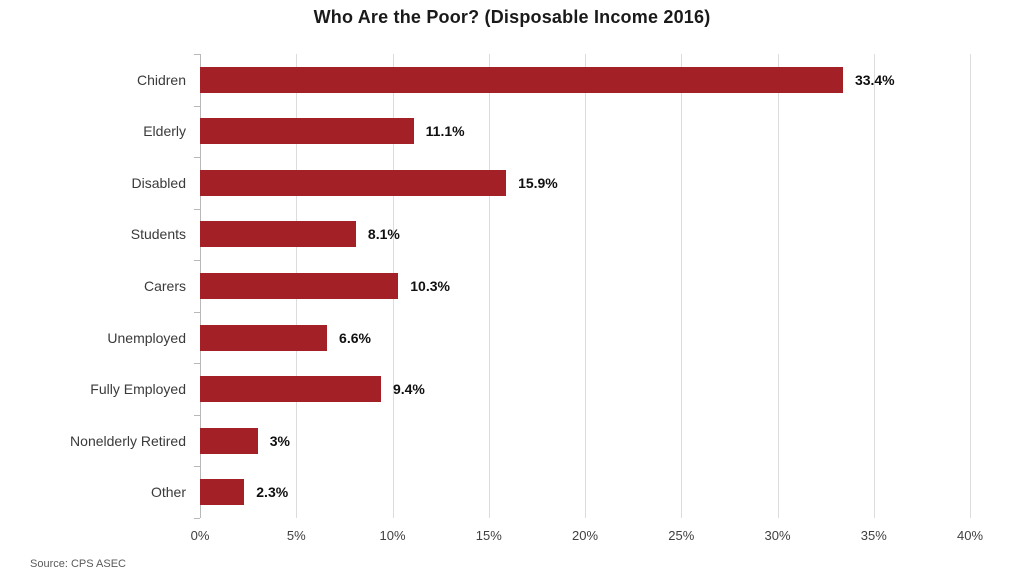 Image resolution: width=1024 pixels, height=584 pixels. What do you see at coordinates (161, 79) in the screenshot?
I see `category-label: Chidren` at bounding box center [161, 79].